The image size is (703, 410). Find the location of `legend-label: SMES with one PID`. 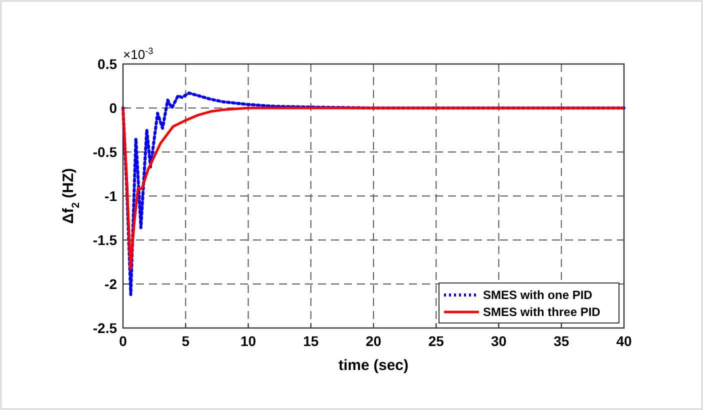

legend-label: SMES with one PID is located at coordinates (538, 295).